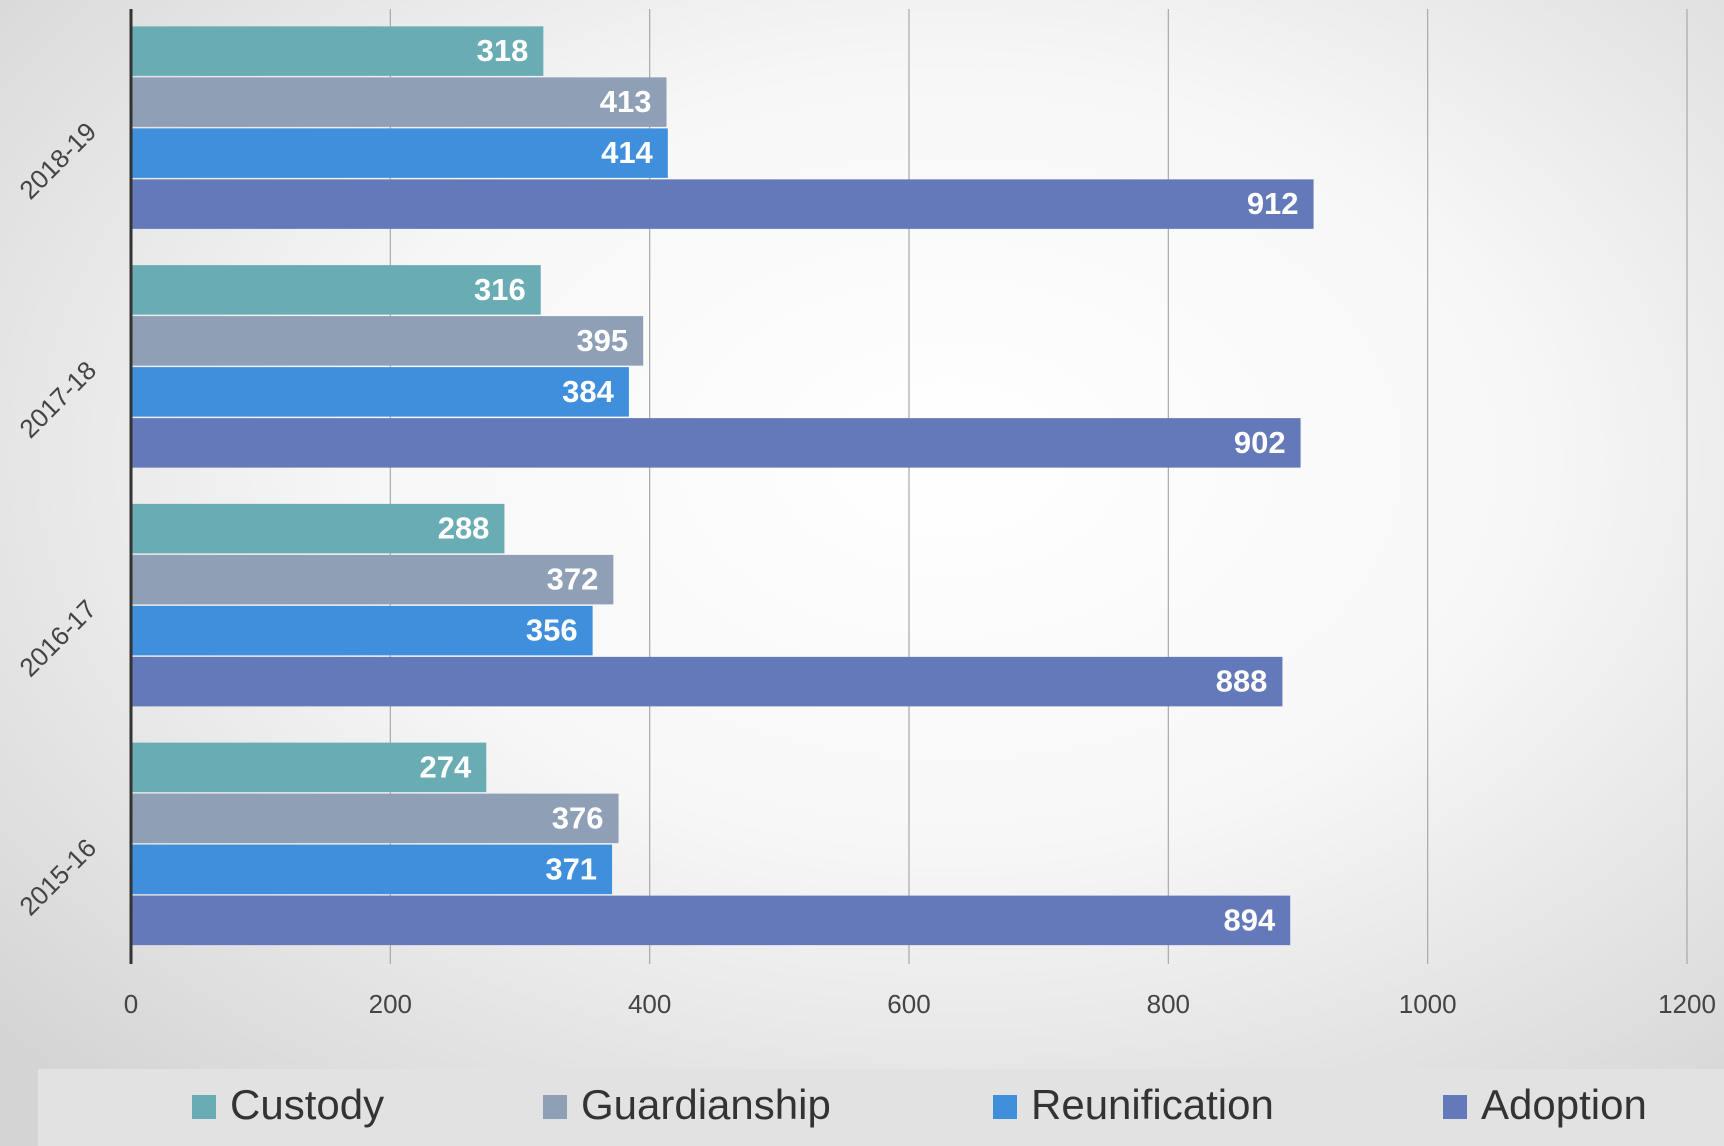 The image size is (1724, 1146). What do you see at coordinates (1242, 681) in the screenshot?
I see `value-label: 888` at bounding box center [1242, 681].